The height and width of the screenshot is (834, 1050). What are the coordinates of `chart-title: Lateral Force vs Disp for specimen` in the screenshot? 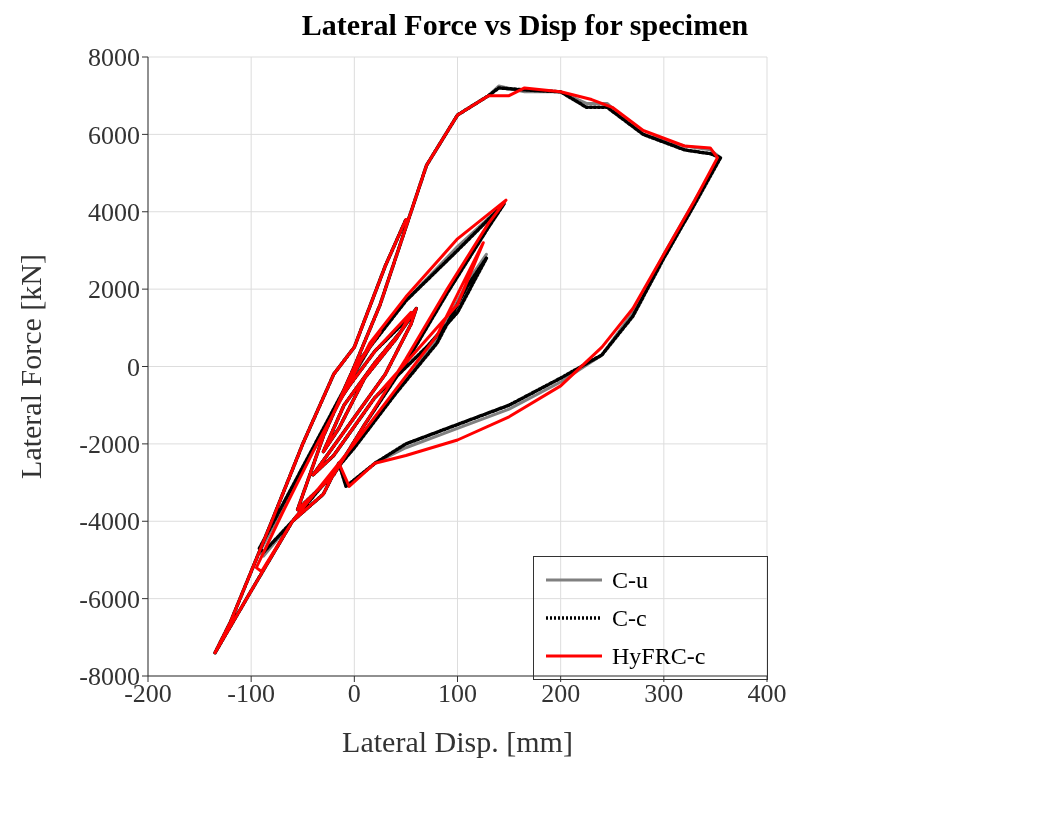 It's located at (525, 25).